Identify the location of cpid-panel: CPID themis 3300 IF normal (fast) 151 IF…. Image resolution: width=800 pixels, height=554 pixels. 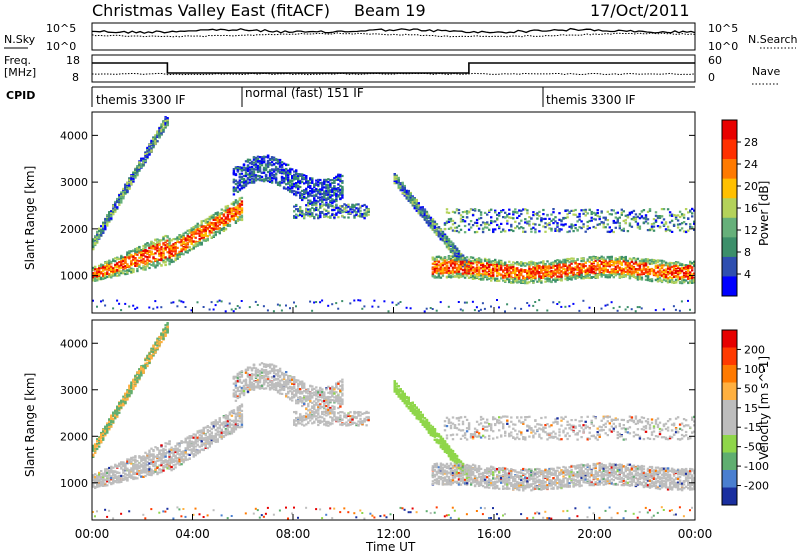
(350, 96).